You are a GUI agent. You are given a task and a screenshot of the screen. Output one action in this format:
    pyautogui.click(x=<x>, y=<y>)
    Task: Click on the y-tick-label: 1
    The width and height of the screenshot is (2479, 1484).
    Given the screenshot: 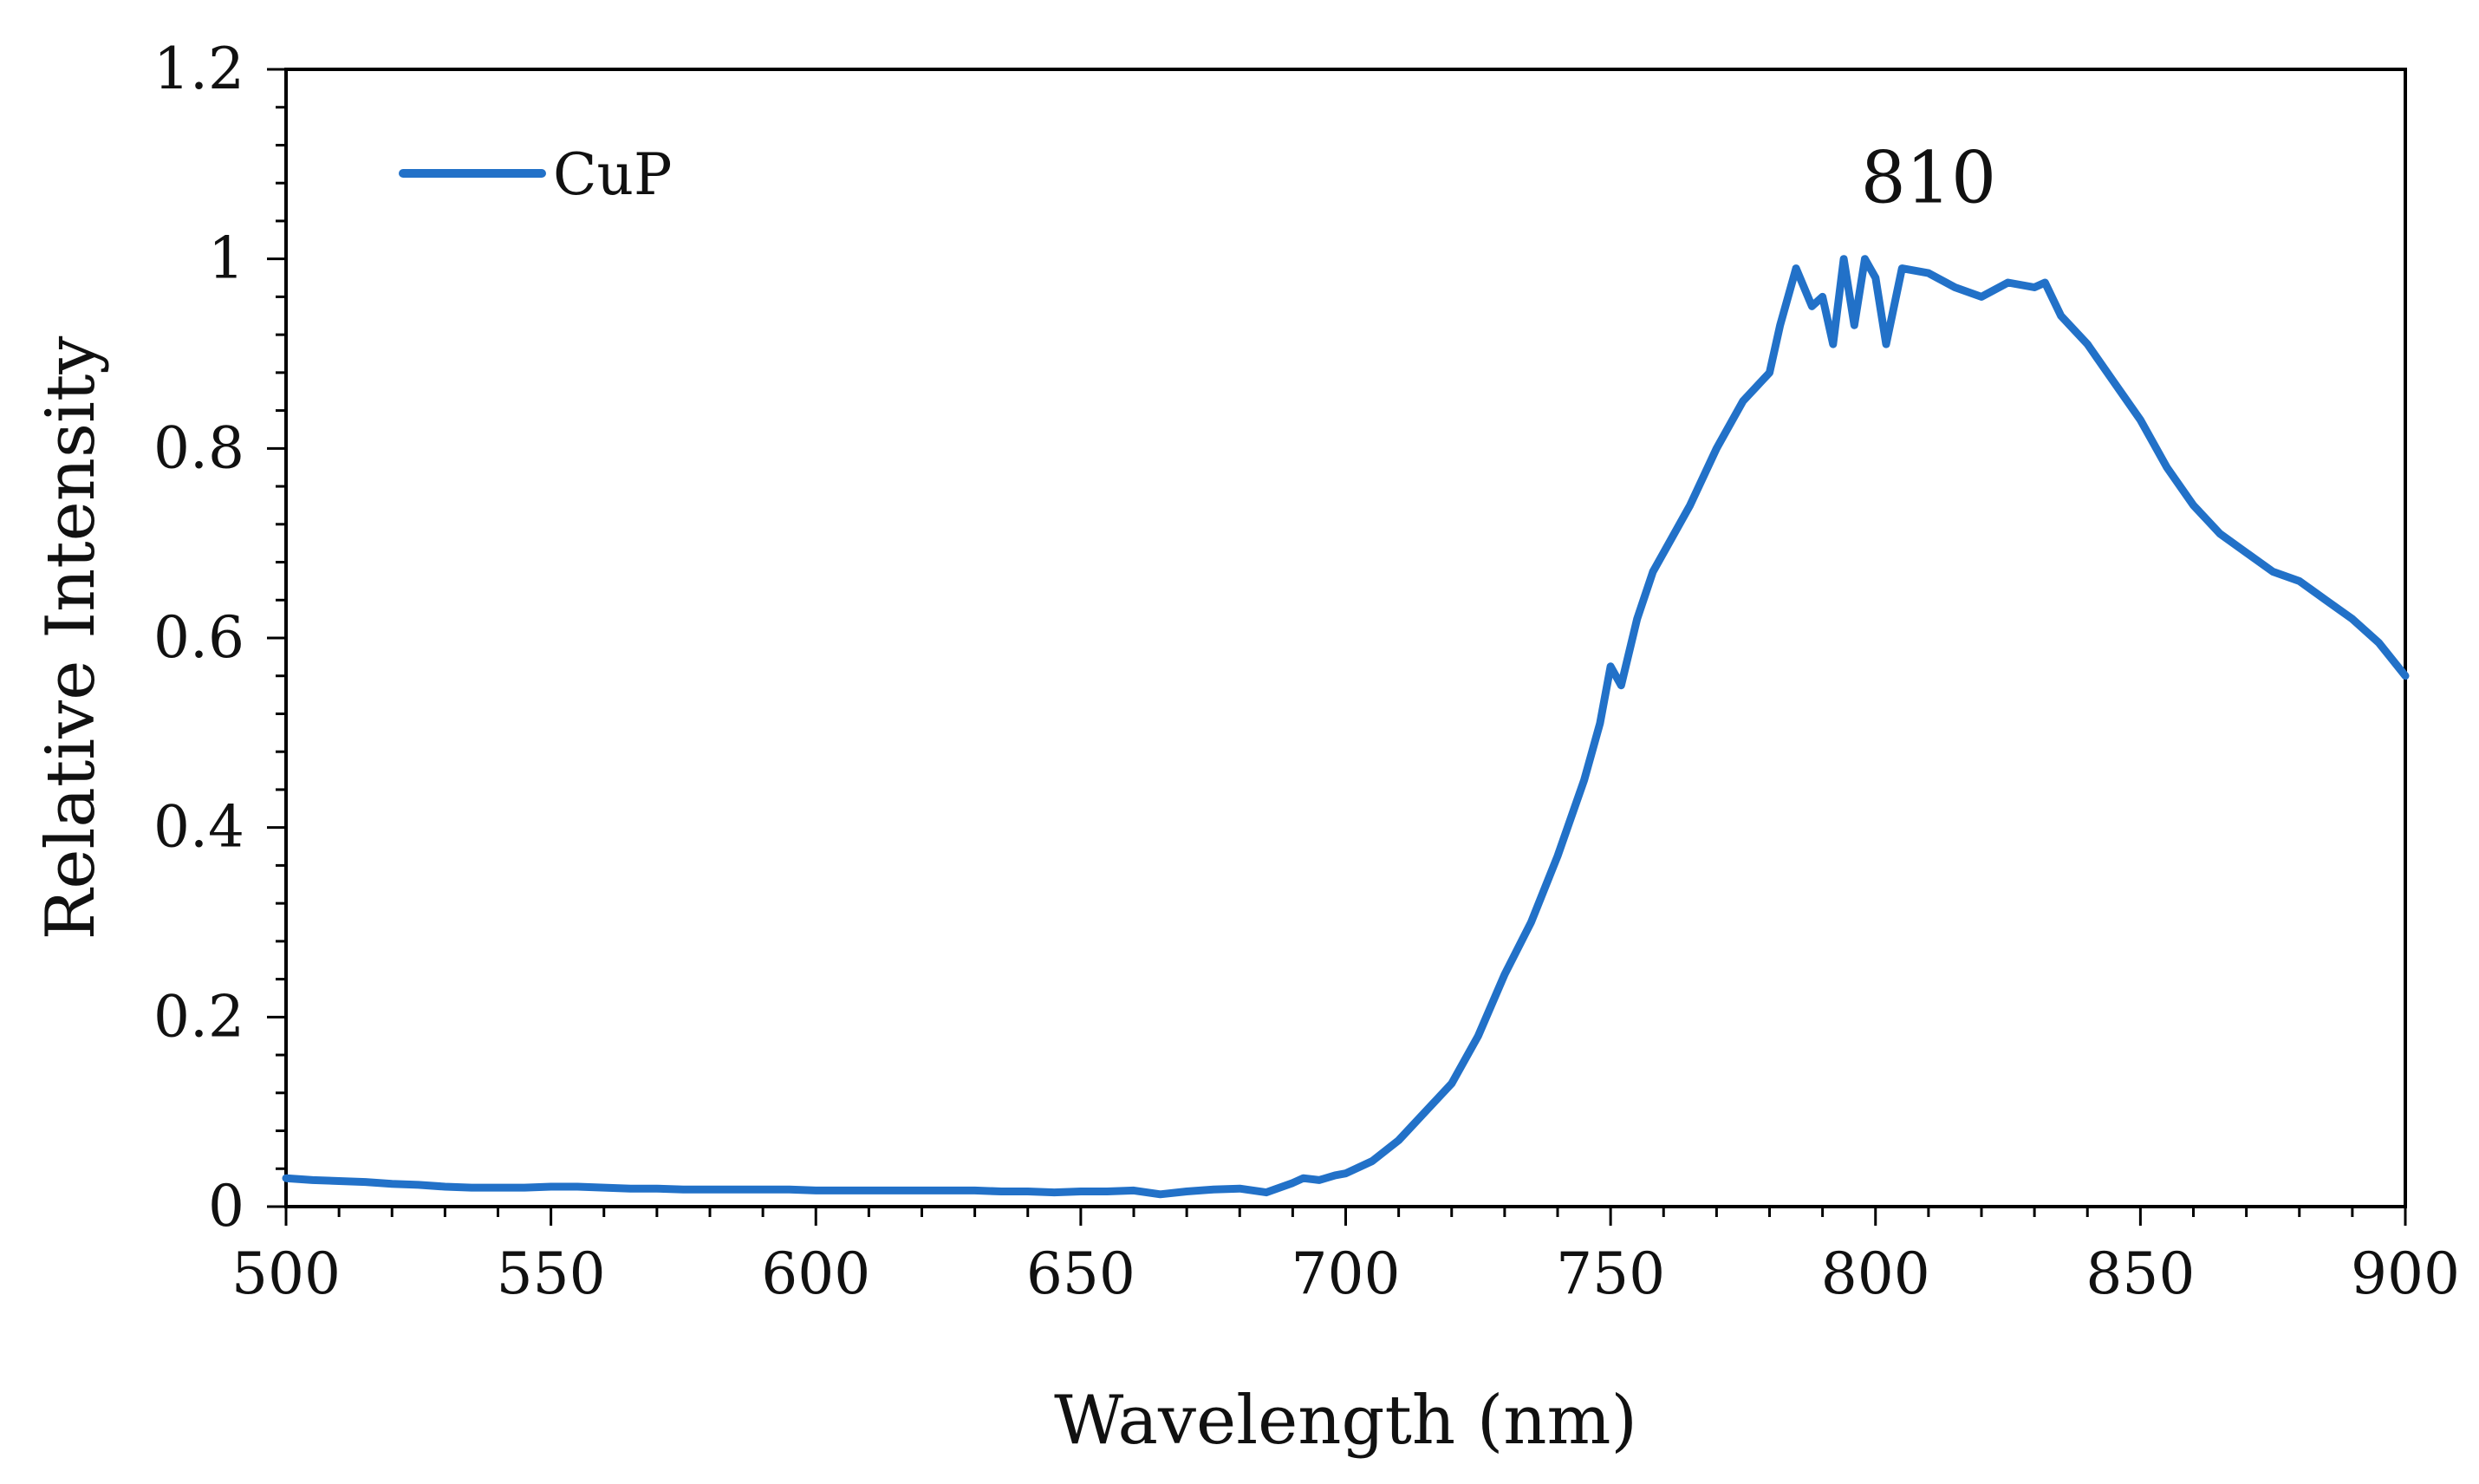 What is the action you would take?
    pyautogui.click(x=226, y=258)
    